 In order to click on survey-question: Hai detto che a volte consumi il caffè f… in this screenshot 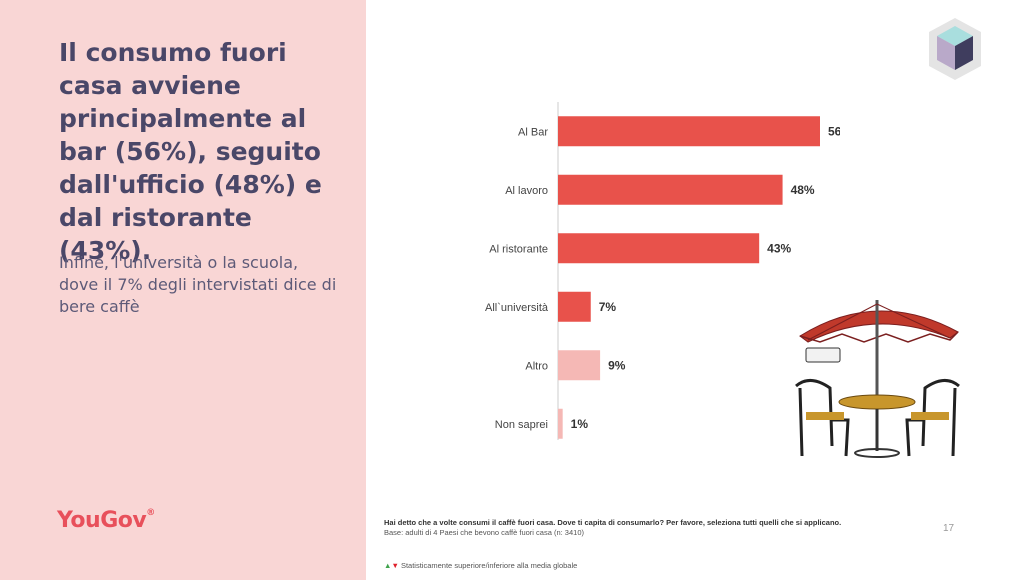, I will do `click(613, 522)`.